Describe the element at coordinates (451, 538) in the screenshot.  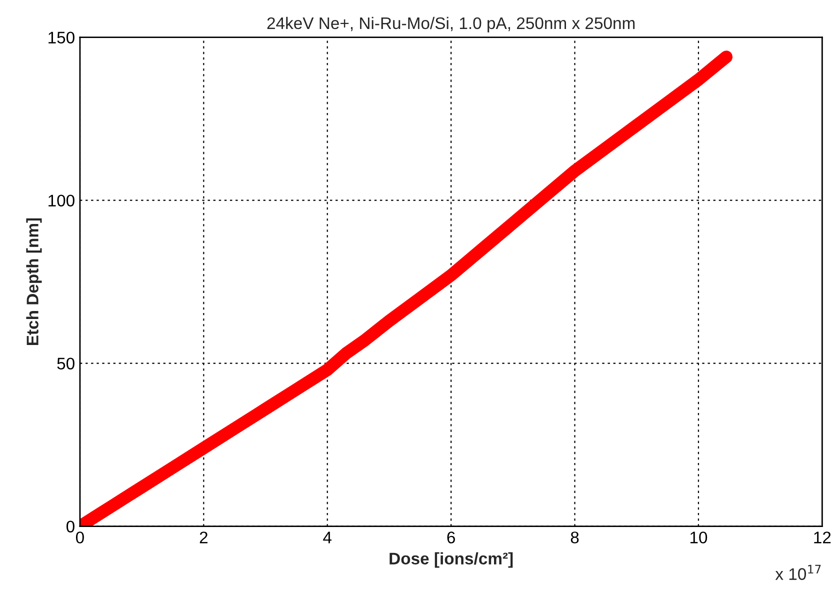
I see `x-tick-label: 6` at that location.